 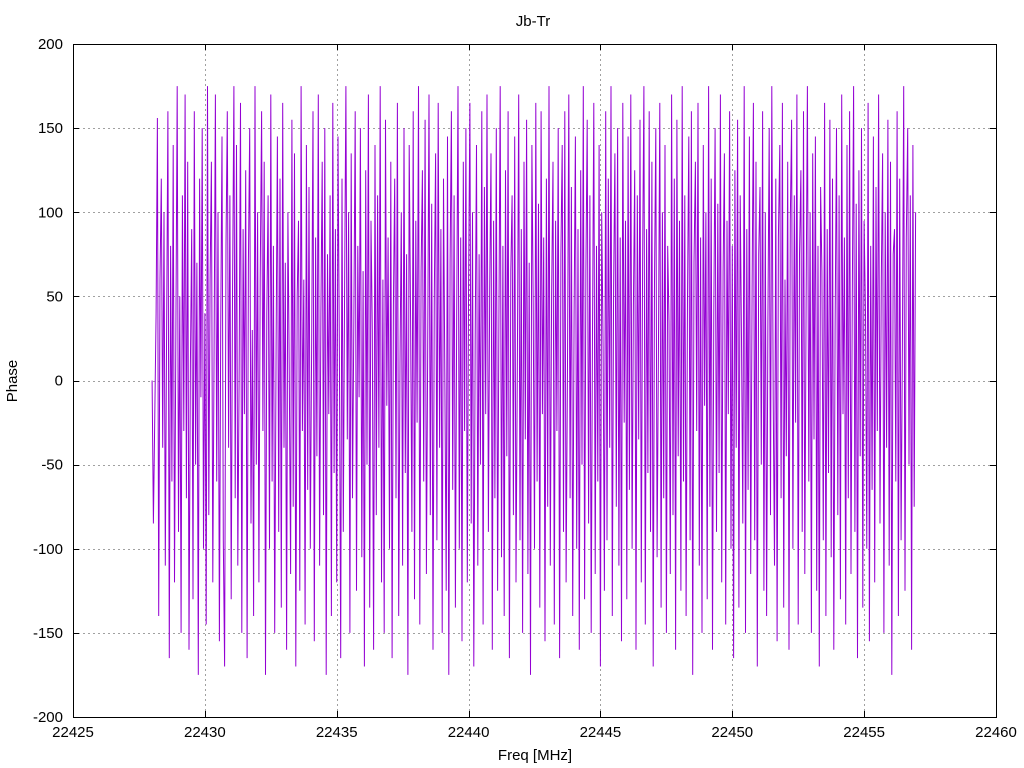 I want to click on x-tick-label: 22455, so click(x=864, y=732).